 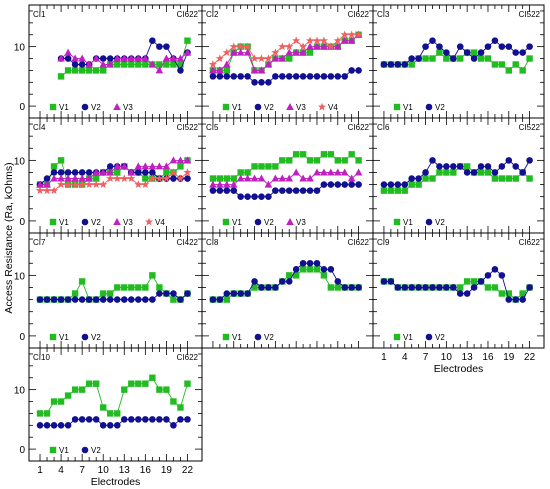 I want to click on point-v2-e8, so click(x=432, y=160).